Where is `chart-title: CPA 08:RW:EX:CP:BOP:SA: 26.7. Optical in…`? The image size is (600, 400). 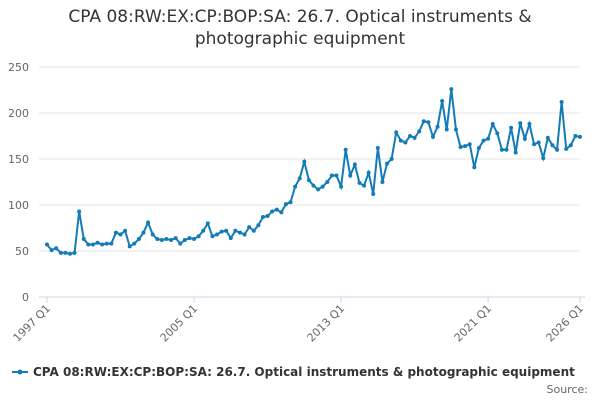 chart-title: CPA 08:RW:EX:CP:BOP:SA: 26.7. Optical in… is located at coordinates (300, 28).